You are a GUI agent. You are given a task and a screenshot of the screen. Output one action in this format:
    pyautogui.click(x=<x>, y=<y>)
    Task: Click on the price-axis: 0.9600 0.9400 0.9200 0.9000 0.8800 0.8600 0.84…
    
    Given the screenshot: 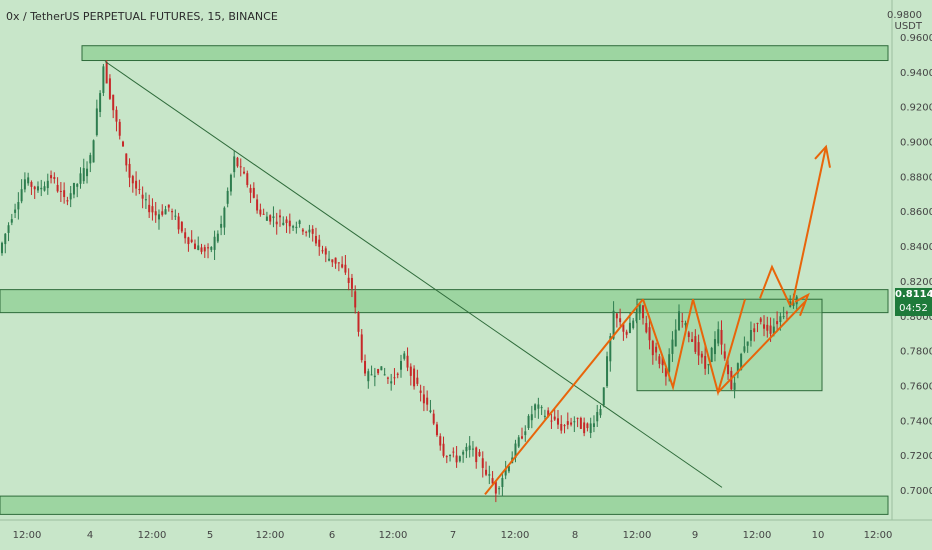 What is the action you would take?
    pyautogui.click(x=916, y=265)
    